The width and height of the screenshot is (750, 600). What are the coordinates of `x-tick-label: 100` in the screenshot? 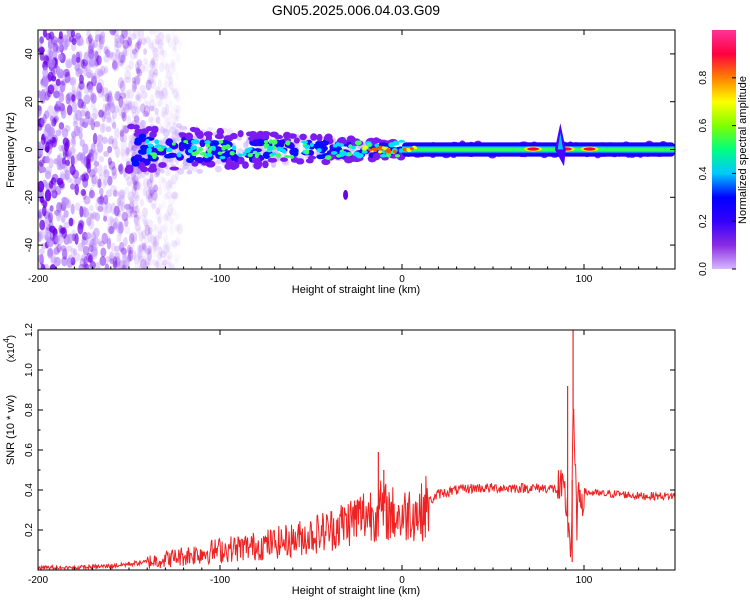 It's located at (584, 279).